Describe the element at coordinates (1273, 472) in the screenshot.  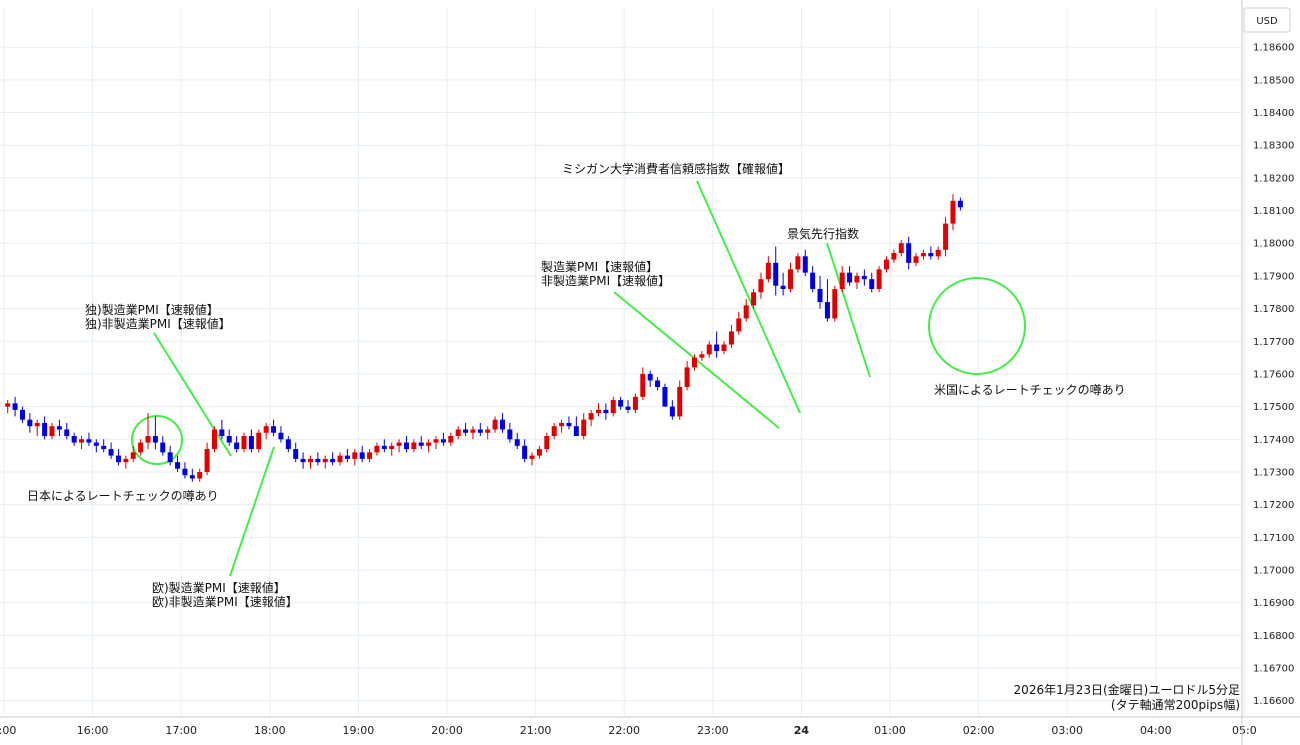
I see `y-tick-label: 1.17300` at that location.